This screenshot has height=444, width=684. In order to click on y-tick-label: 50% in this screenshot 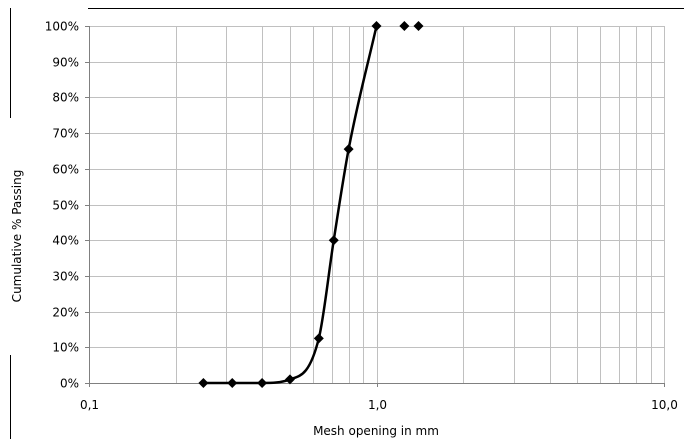, I will do `click(65, 206)`.